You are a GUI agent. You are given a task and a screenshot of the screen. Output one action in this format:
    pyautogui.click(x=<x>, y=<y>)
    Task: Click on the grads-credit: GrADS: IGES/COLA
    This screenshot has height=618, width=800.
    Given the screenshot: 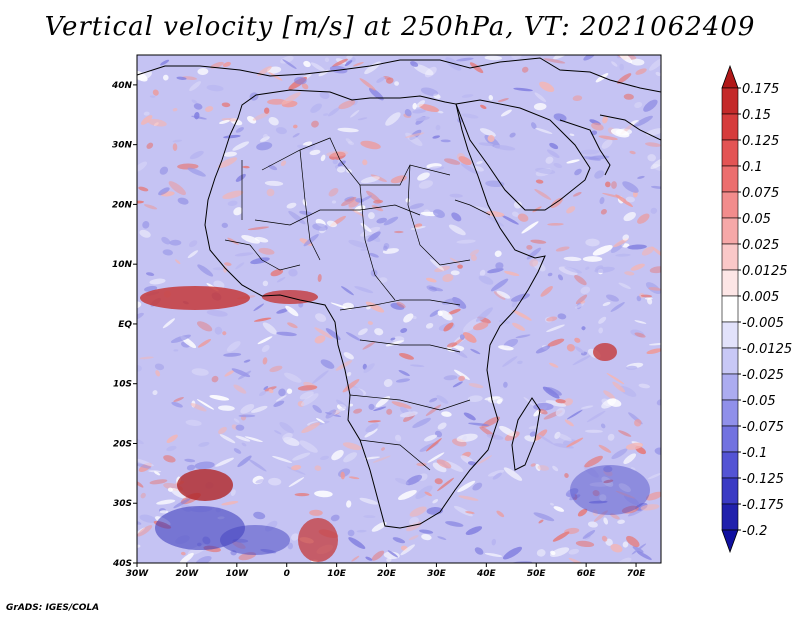 What is the action you would take?
    pyautogui.click(x=53, y=608)
    